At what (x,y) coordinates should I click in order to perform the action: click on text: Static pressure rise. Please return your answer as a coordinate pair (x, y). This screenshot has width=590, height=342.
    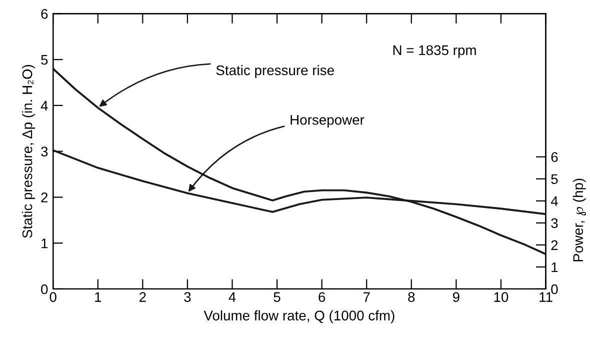
    Looking at the image, I should click on (275, 71).